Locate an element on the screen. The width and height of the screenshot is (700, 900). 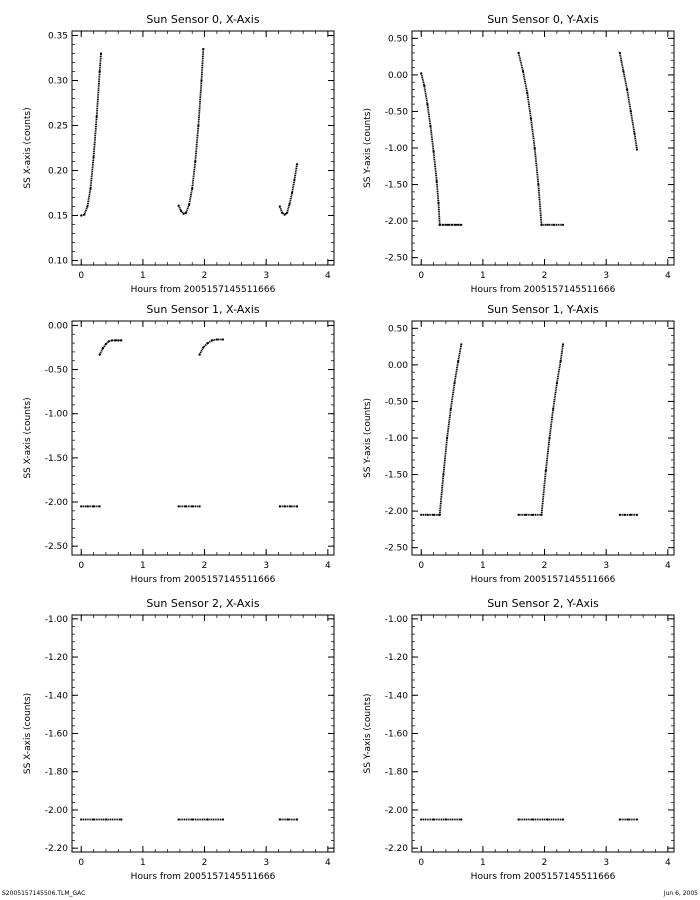
y-axis-label: SS X-axis (counts) is located at coordinates (28, 147).